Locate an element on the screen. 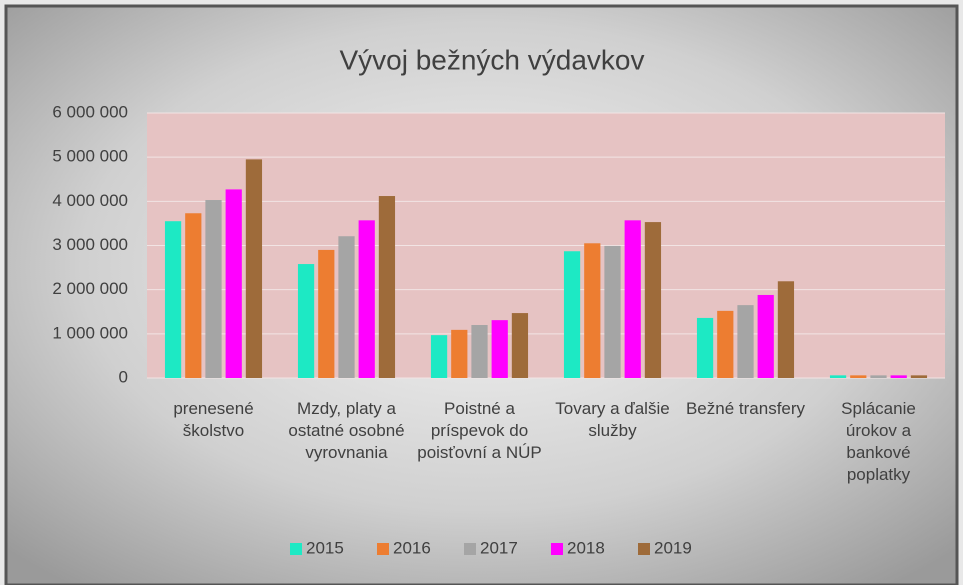 Image resolution: width=963 pixels, height=585 pixels. legend-label: 2018 is located at coordinates (586, 547).